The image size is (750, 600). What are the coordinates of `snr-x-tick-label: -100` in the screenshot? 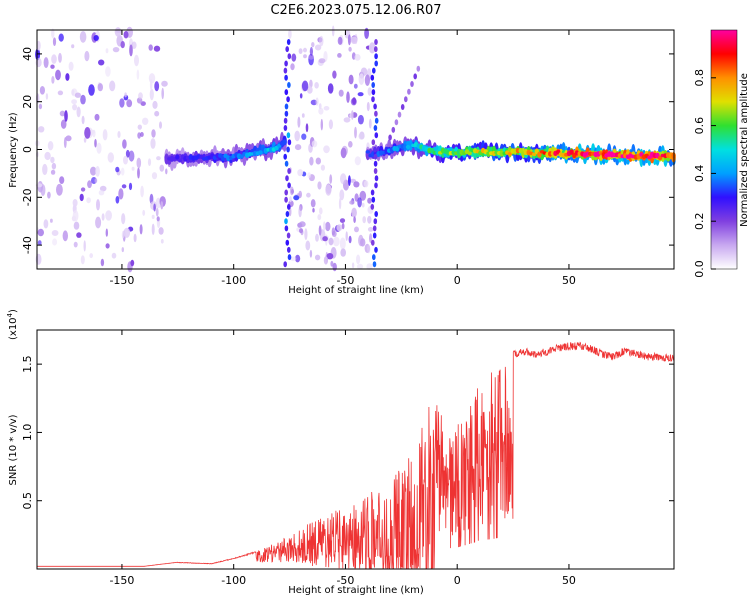 It's located at (233, 580).